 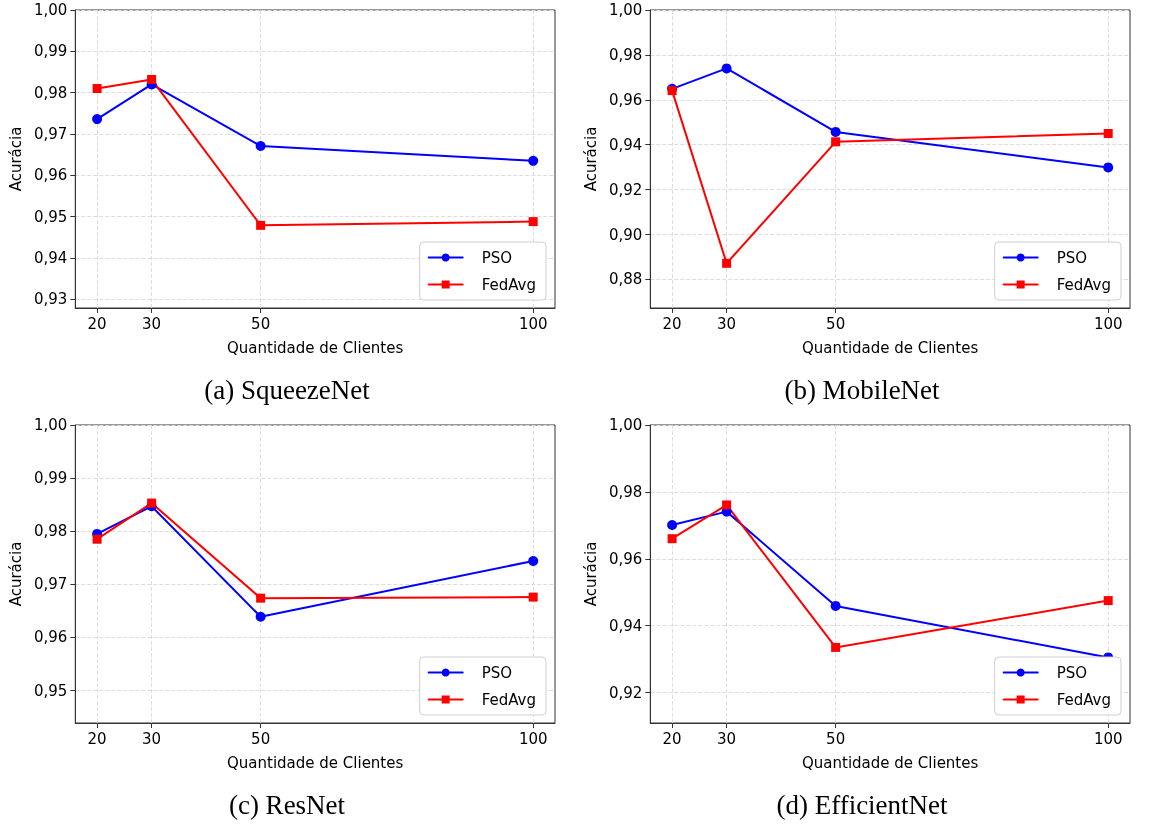 What do you see at coordinates (287, 389) in the screenshot?
I see `text: (a) SqueezeNet` at bounding box center [287, 389].